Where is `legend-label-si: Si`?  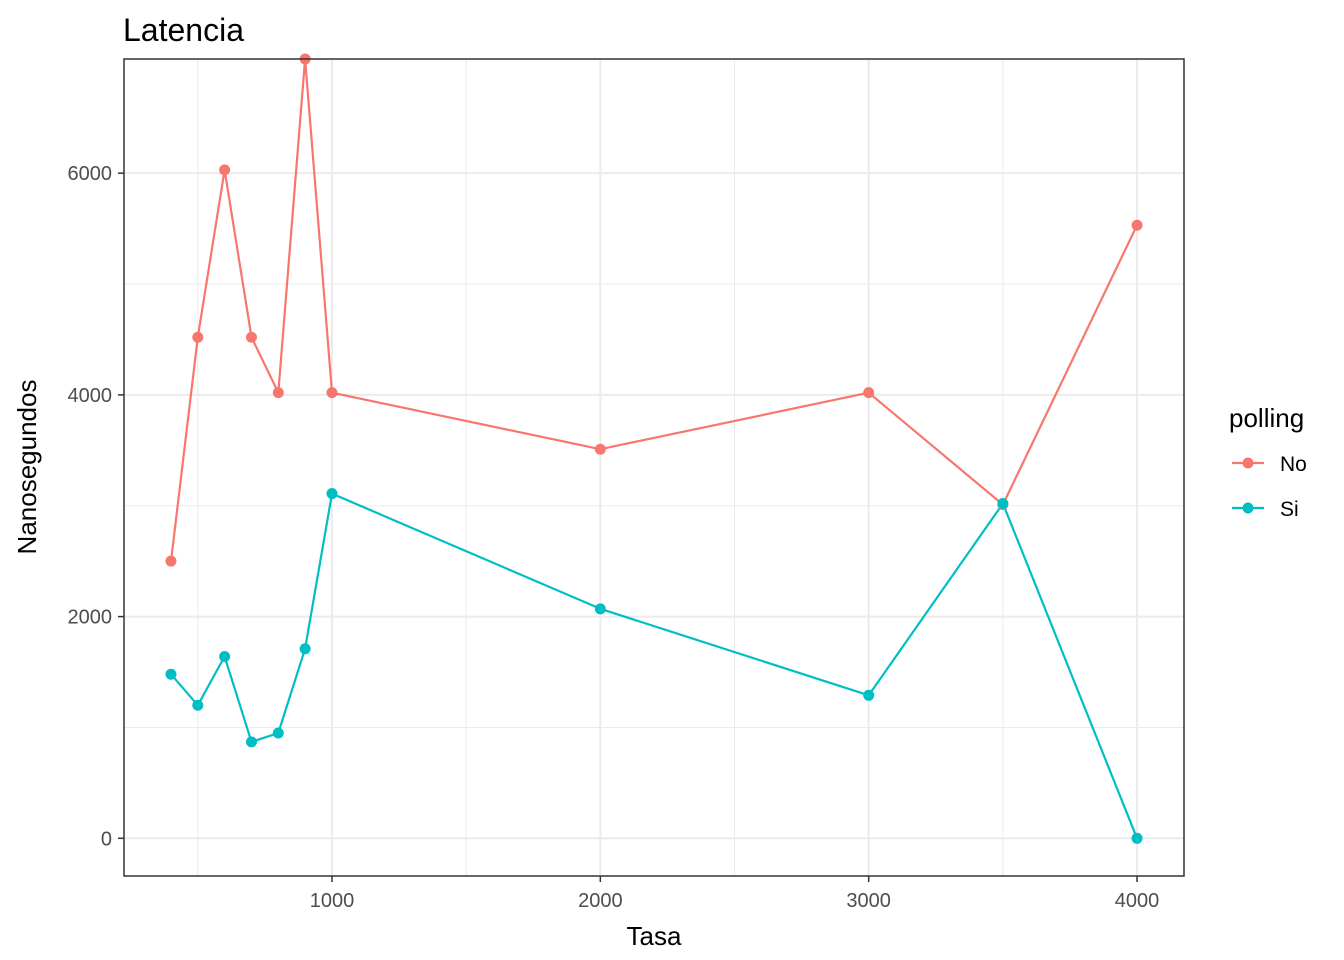 legend-label-si: Si is located at coordinates (1289, 509).